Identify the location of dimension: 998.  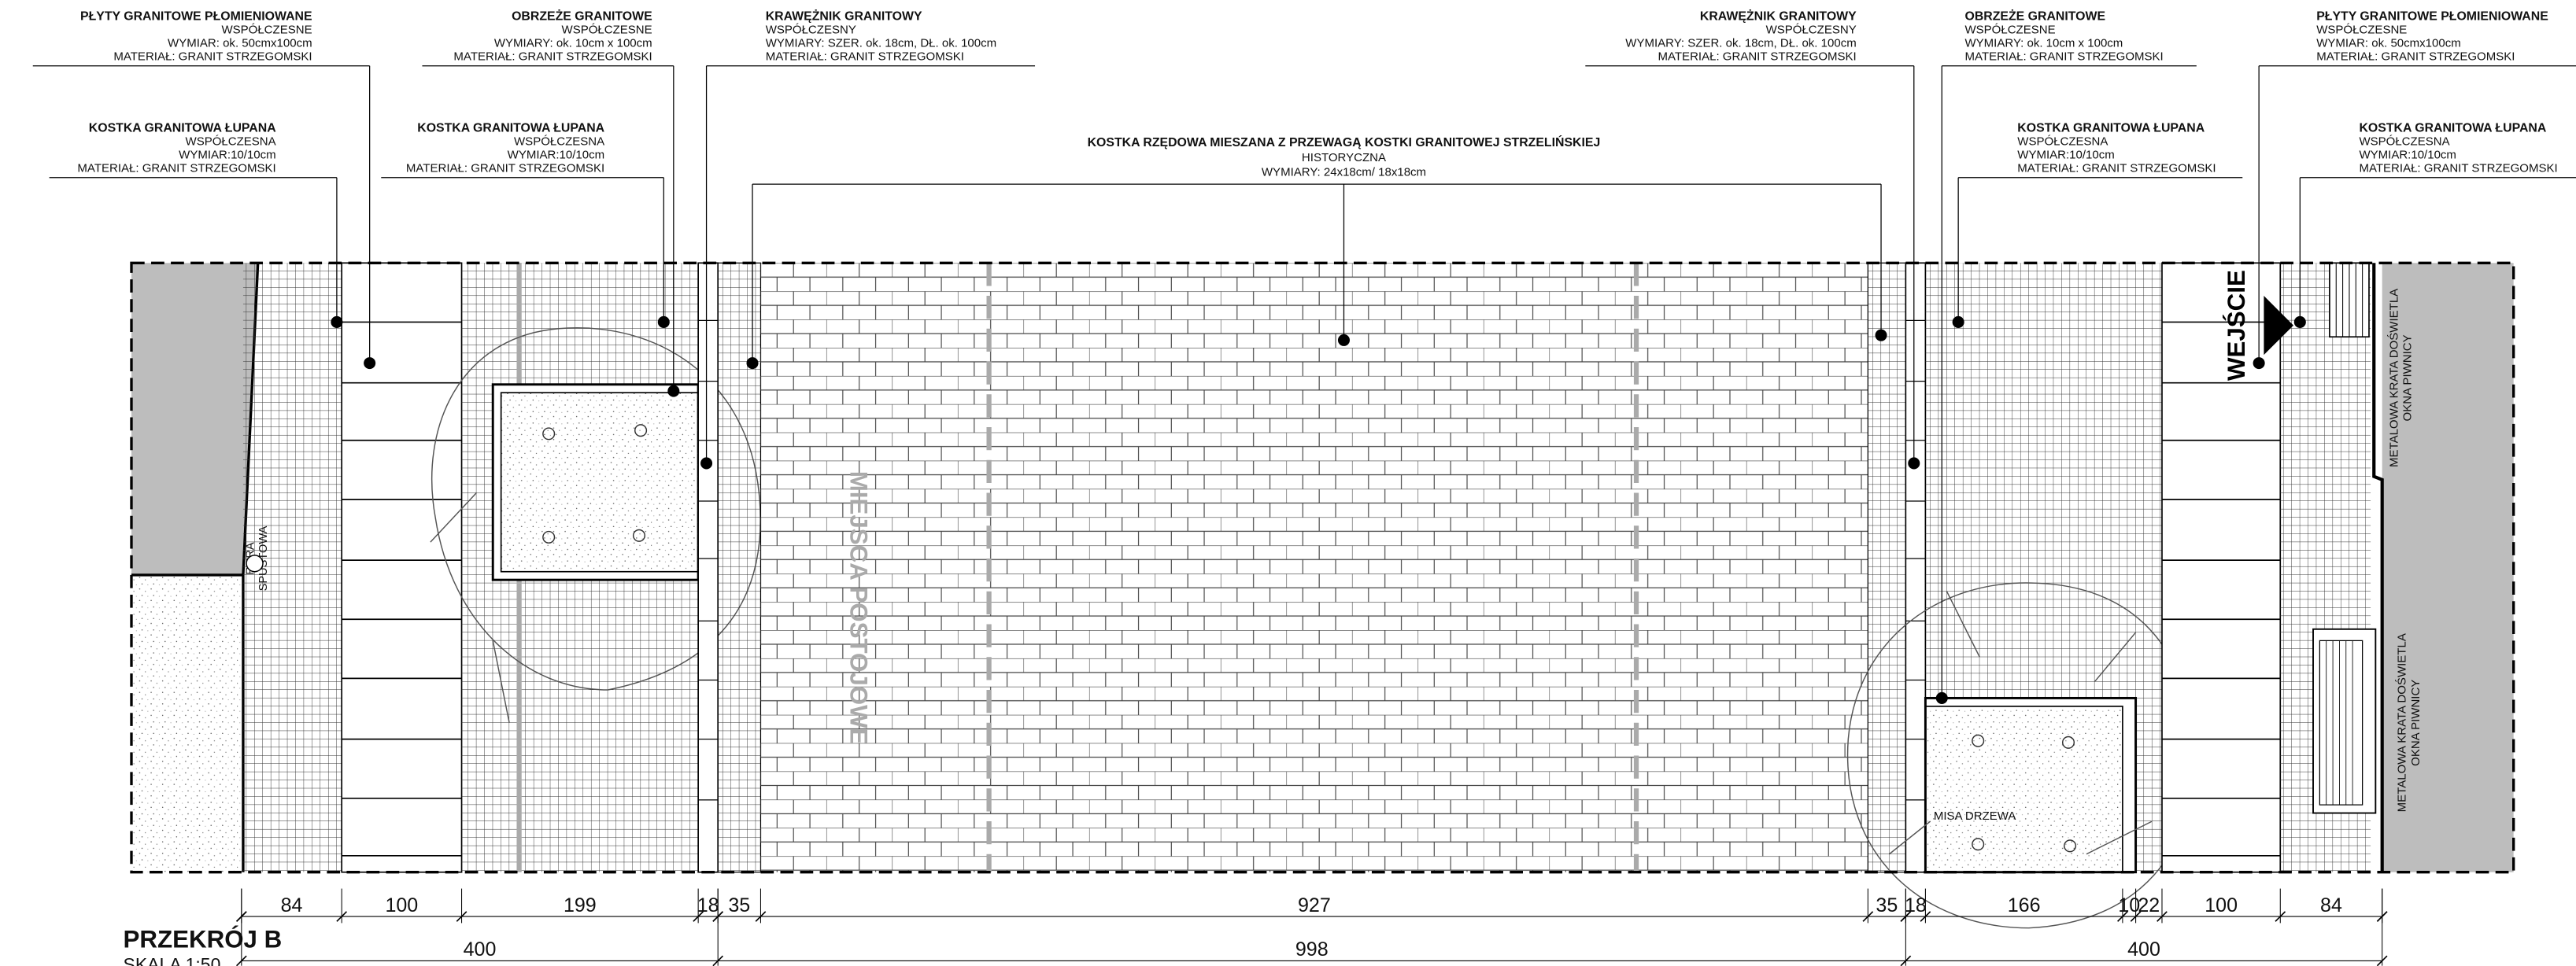
(1312, 949).